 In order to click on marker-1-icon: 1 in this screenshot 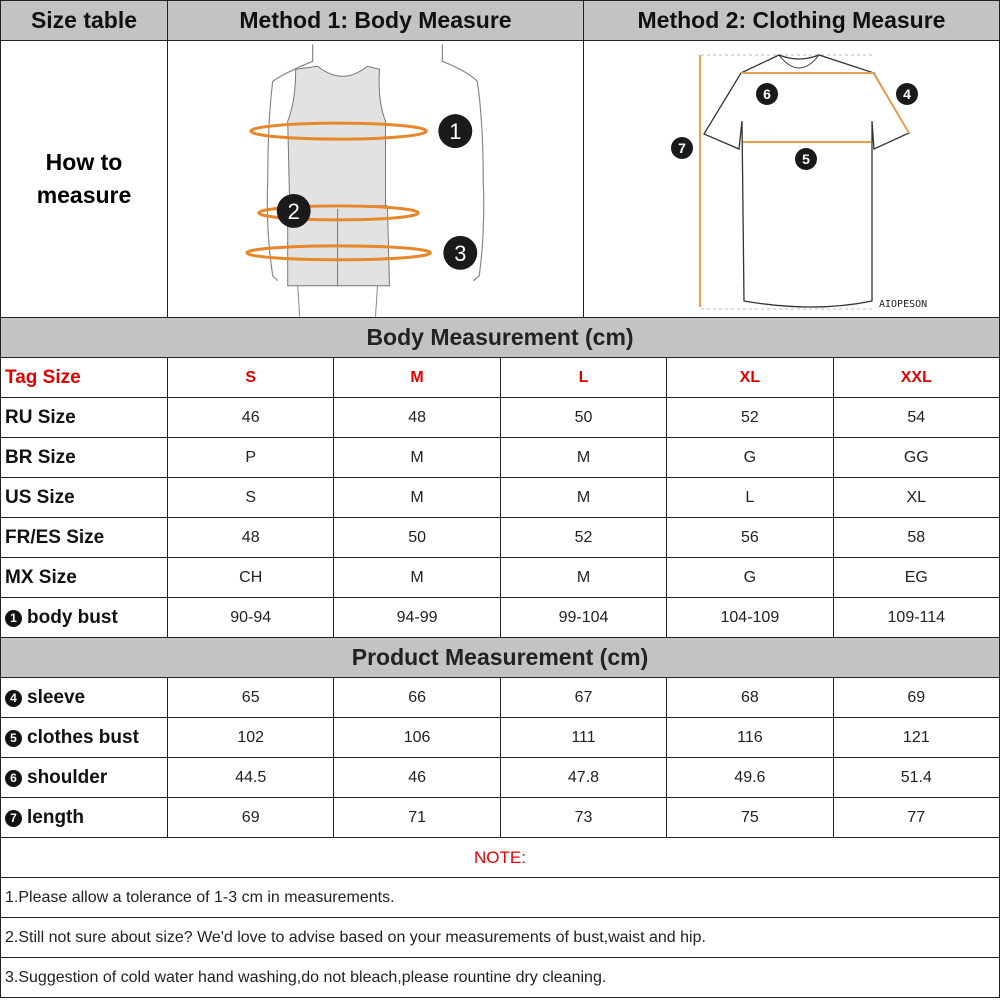, I will do `click(455, 131)`.